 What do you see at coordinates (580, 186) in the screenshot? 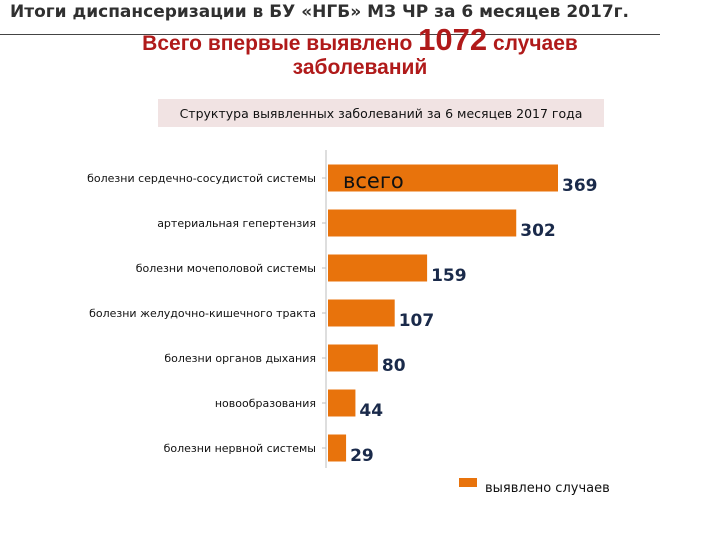
I see `data-label: 369` at bounding box center [580, 186].